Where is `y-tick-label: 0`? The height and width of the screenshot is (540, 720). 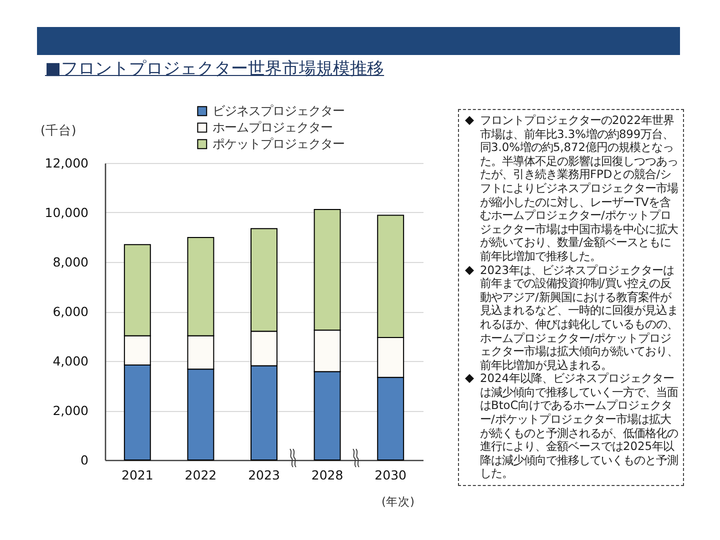
y-tick-label: 0 is located at coordinates (84, 460).